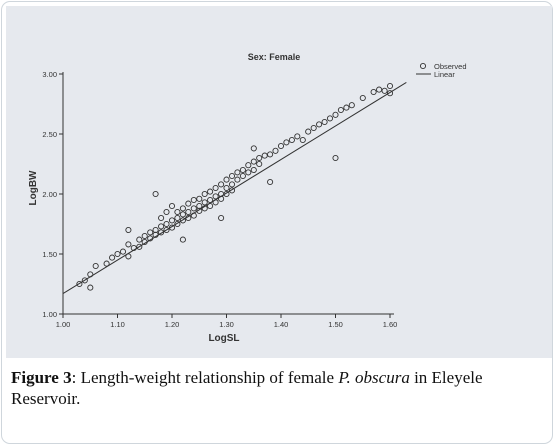 This screenshot has width=556, height=447. What do you see at coordinates (63, 324) in the screenshot?
I see `x-tick-label: 1.00` at bounding box center [63, 324].